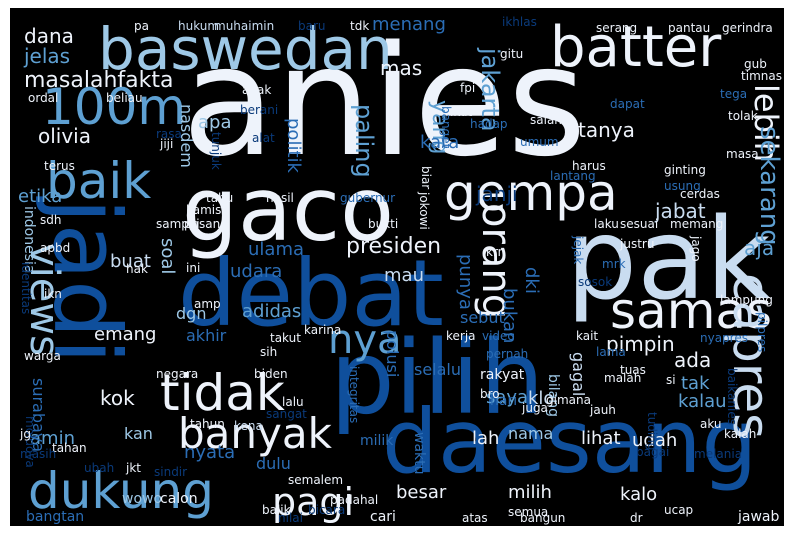  I want to click on word-si: si, so click(671, 380).